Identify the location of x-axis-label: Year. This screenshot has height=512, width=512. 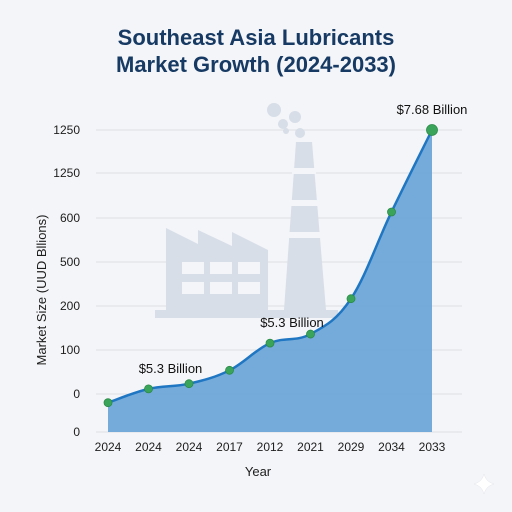
(258, 471).